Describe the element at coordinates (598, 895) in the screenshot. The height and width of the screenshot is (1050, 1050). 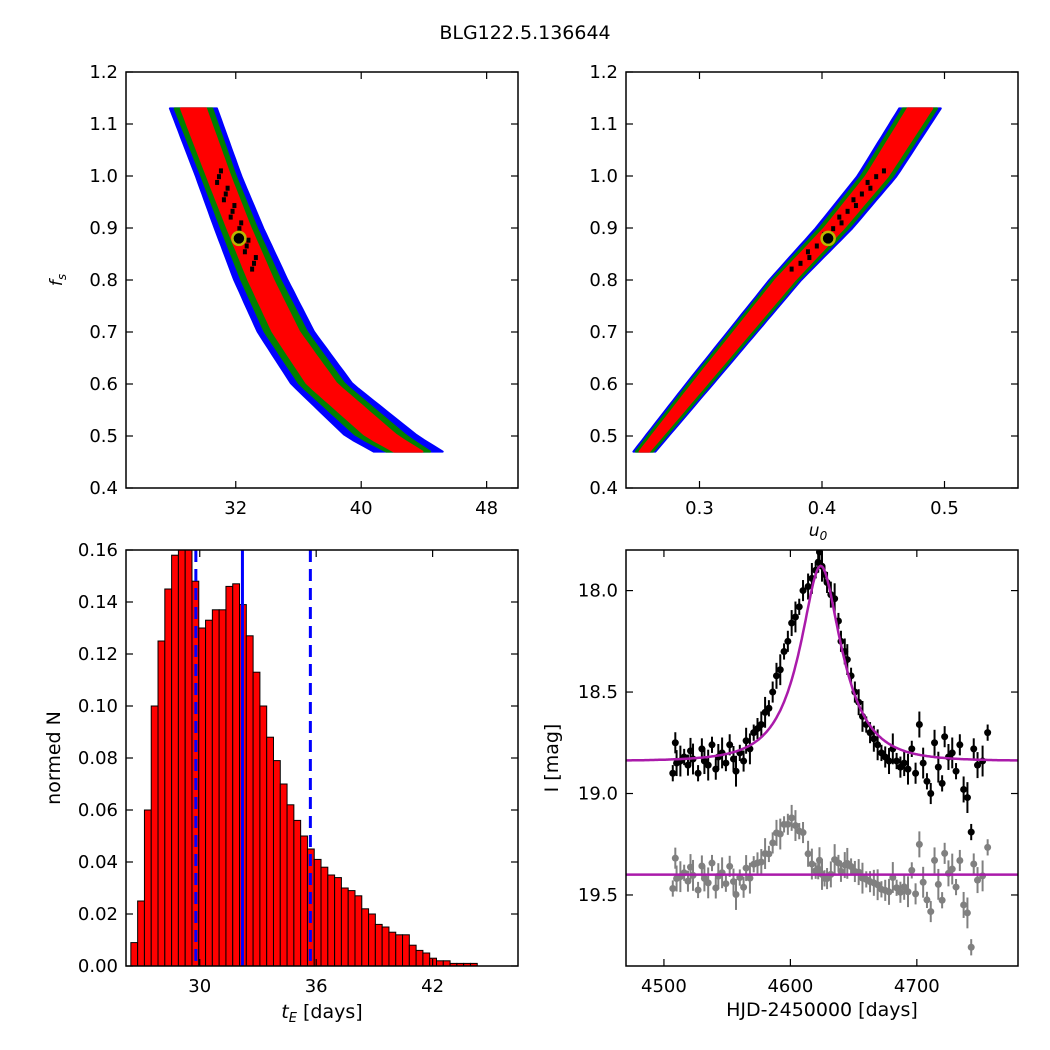
I see `y-tick-label: 19.5` at that location.